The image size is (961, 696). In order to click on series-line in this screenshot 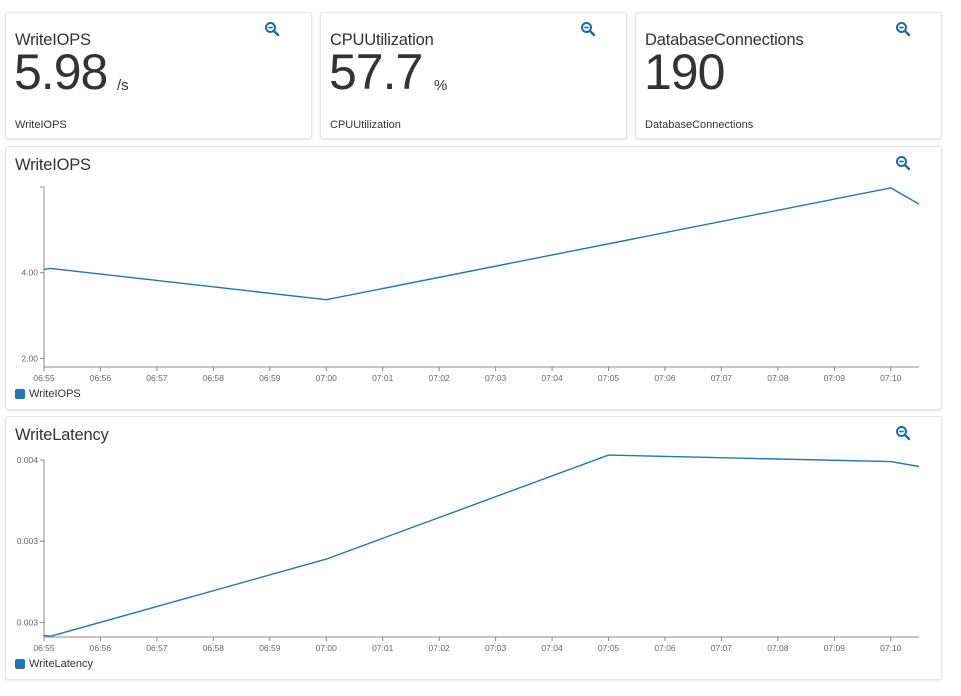, I will do `click(481, 244)`.